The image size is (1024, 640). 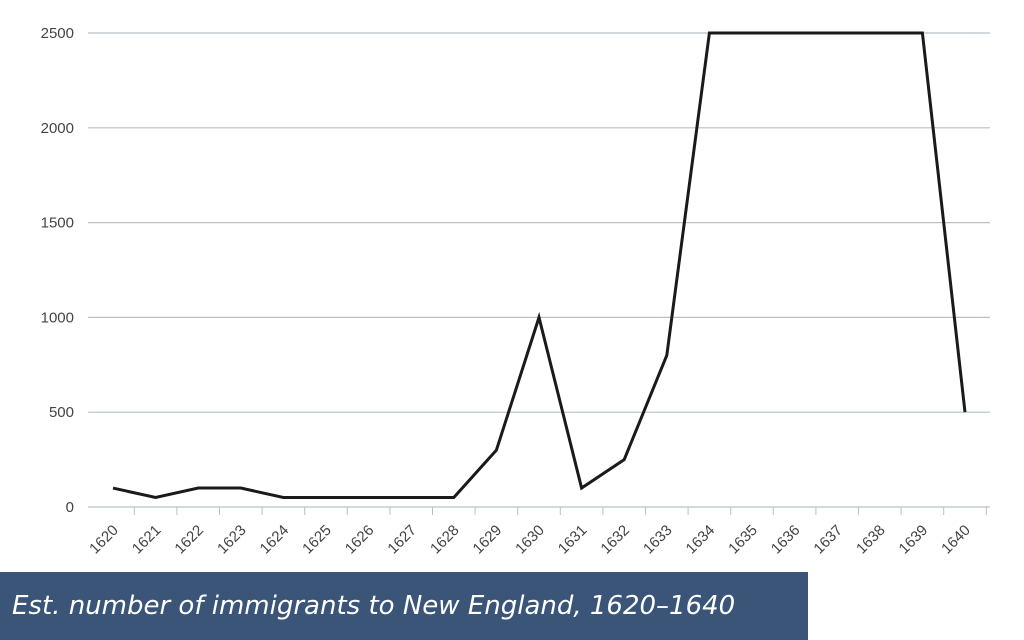 I want to click on x-tick-label: 1625, so click(x=317, y=540).